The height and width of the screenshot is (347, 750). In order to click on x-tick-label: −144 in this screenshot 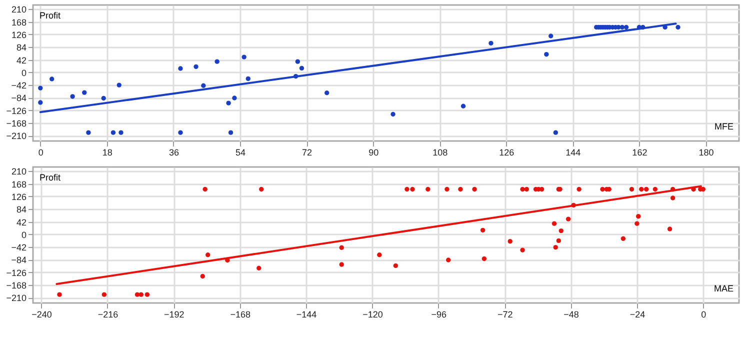, I will do `click(306, 315)`.